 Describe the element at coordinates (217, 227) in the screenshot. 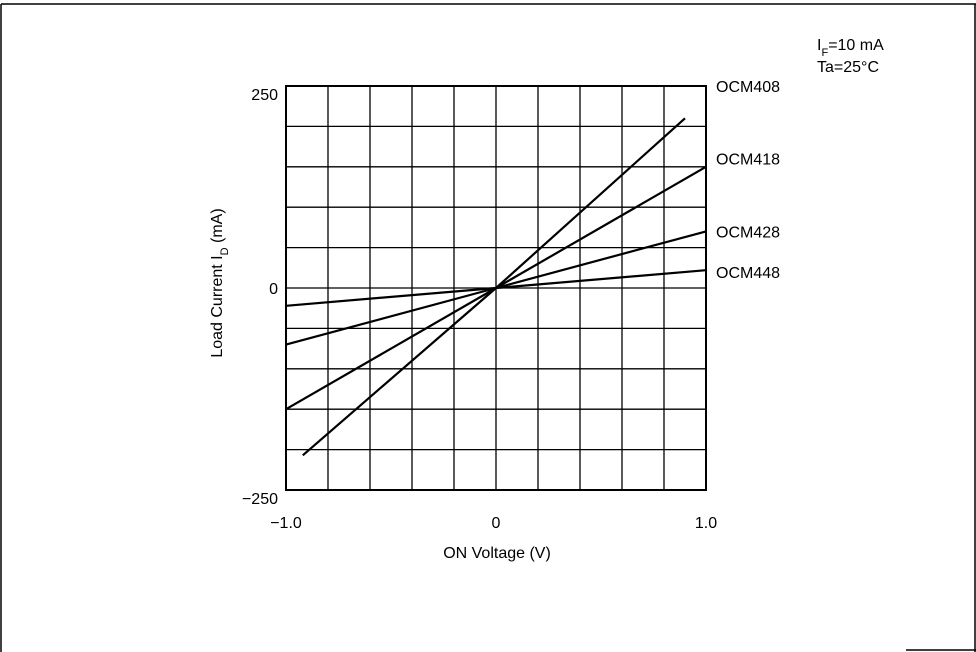

I see `y-axis-title-unit: (mA)` at that location.